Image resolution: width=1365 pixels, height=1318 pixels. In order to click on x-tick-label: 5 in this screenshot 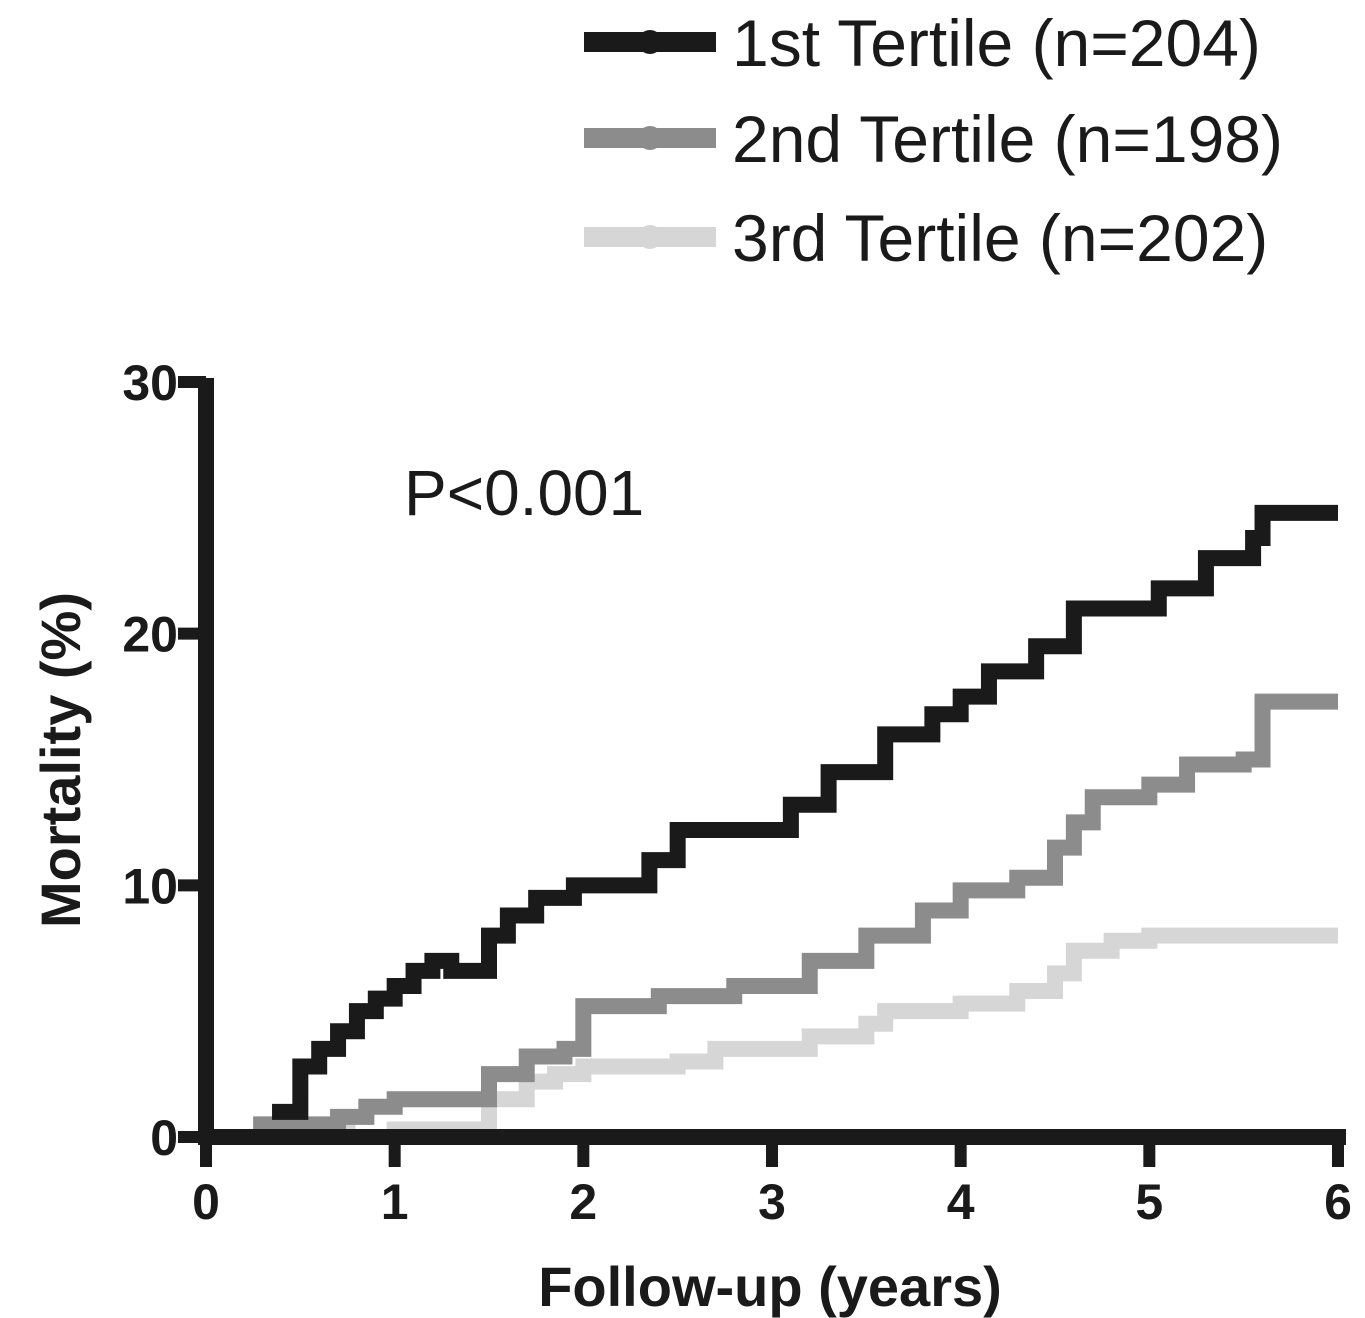, I will do `click(1149, 1202)`.